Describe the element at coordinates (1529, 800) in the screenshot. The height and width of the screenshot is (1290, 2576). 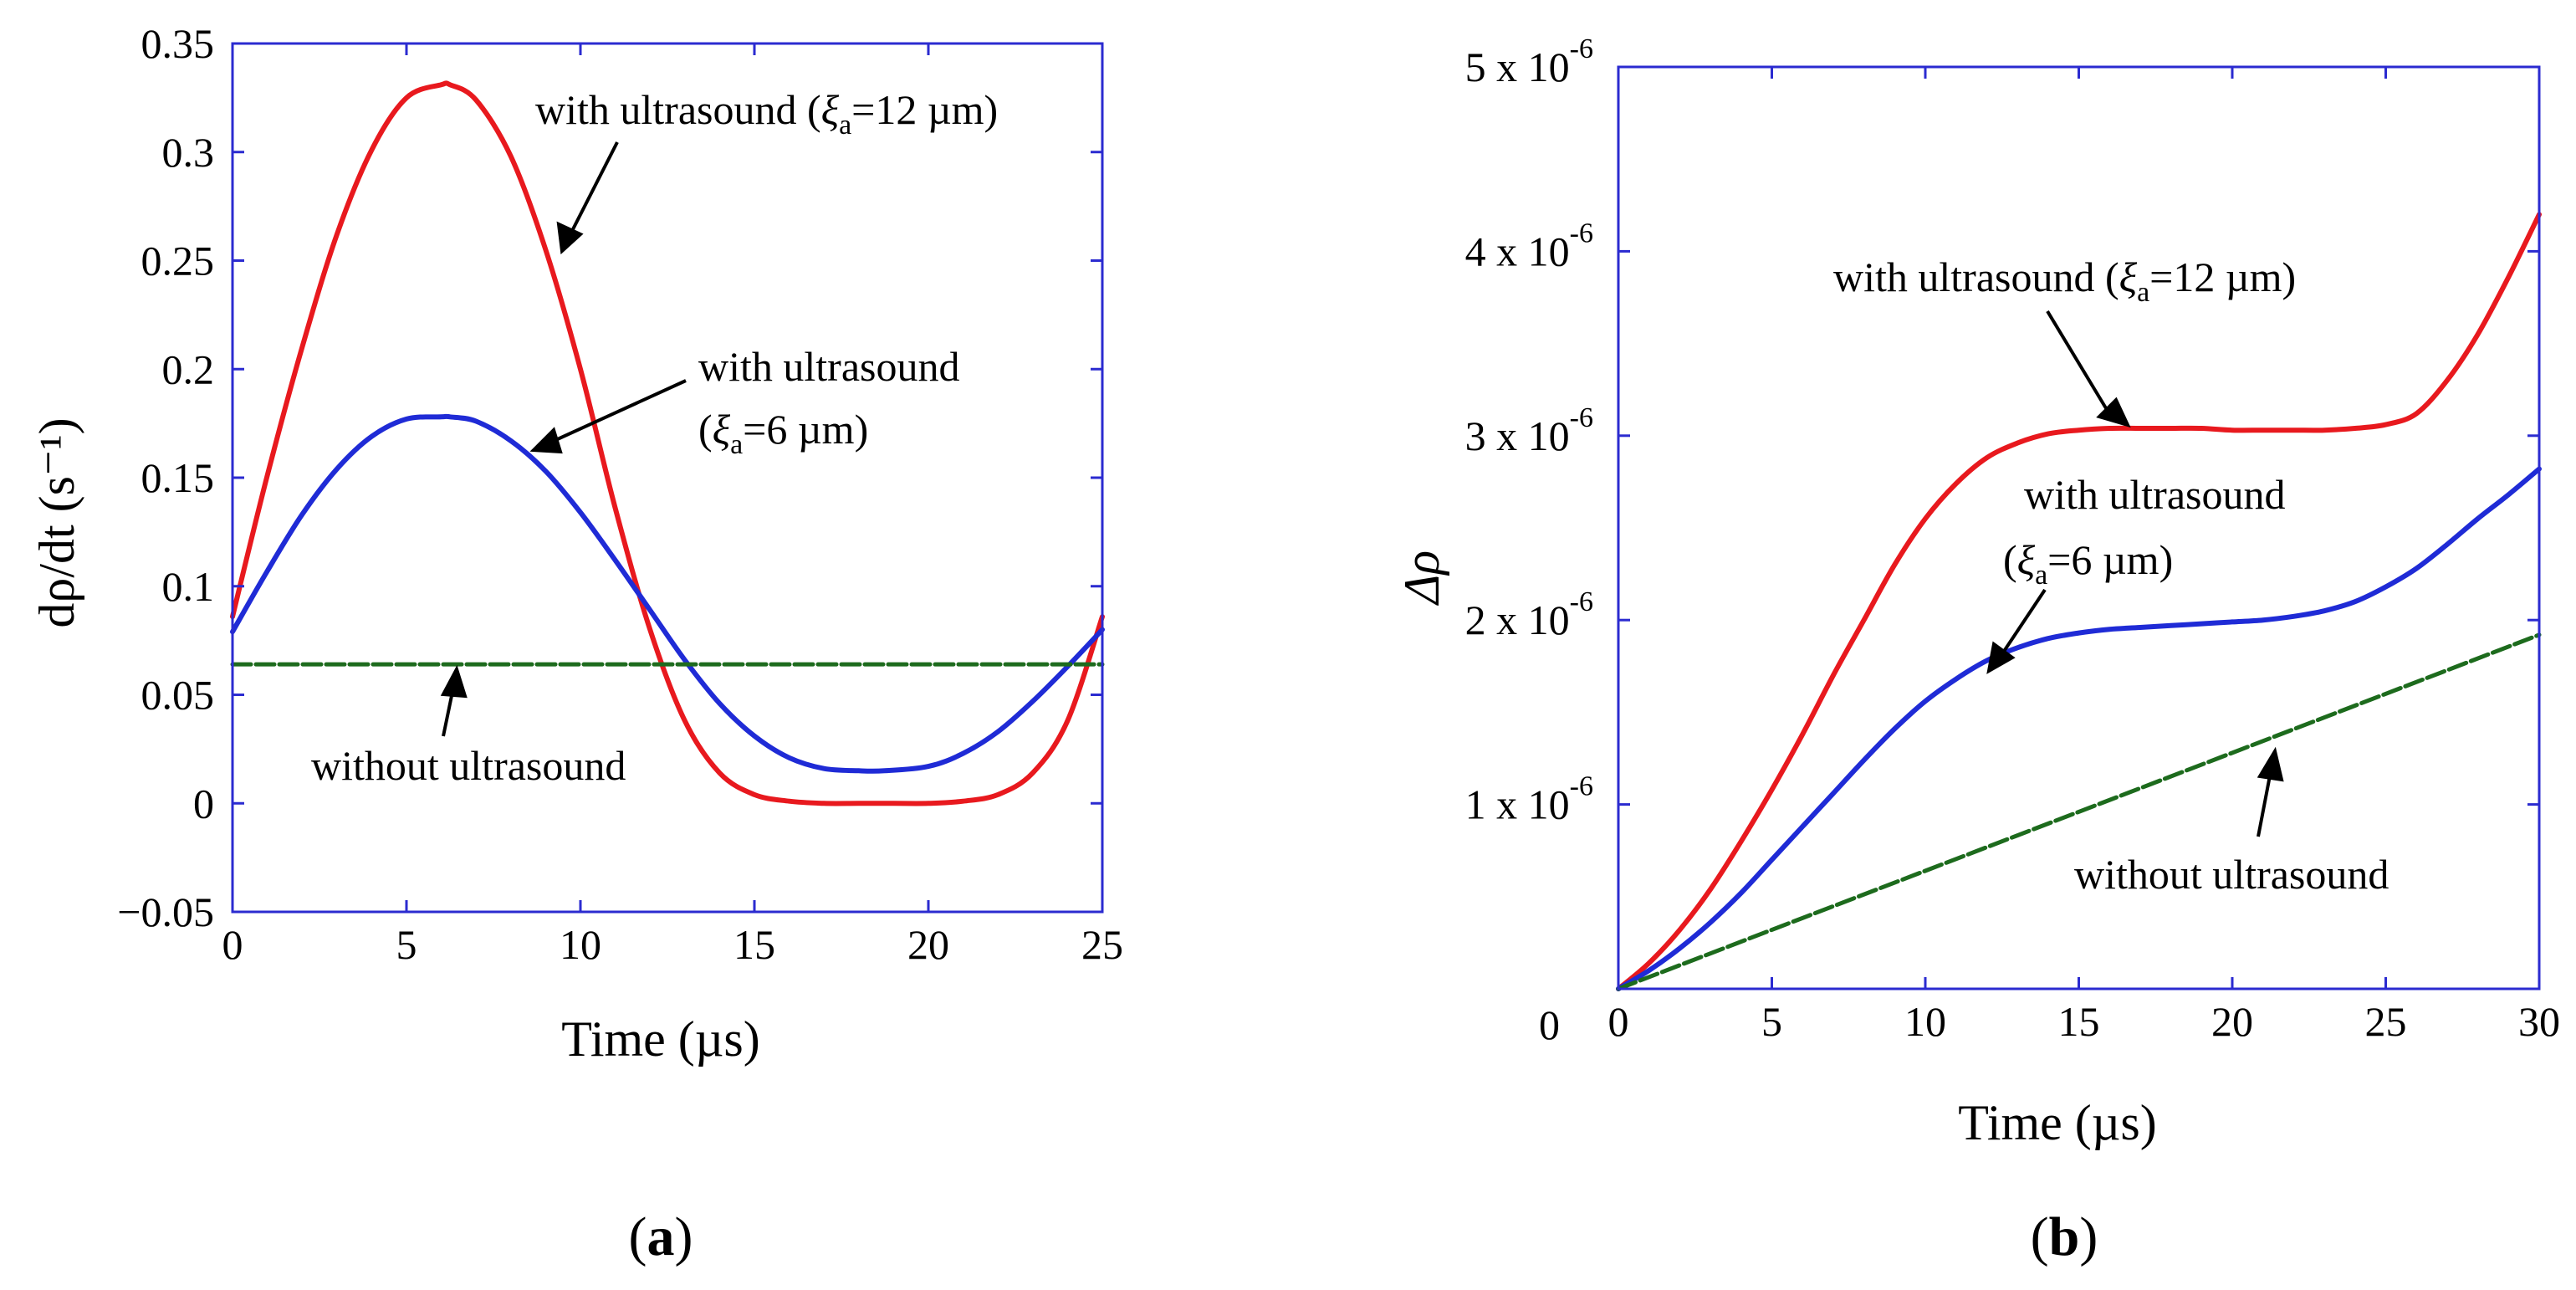
I see `y-tick-label: 1 x 10⁻⁶` at that location.